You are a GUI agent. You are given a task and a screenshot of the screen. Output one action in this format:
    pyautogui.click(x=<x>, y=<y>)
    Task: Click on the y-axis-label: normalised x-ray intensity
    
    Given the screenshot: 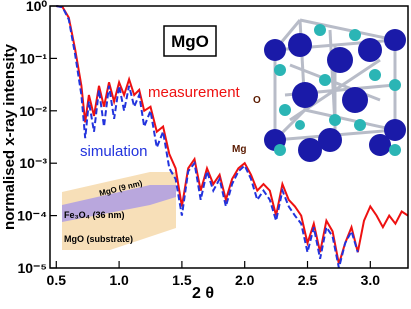 What is the action you would take?
    pyautogui.click(x=9, y=136)
    